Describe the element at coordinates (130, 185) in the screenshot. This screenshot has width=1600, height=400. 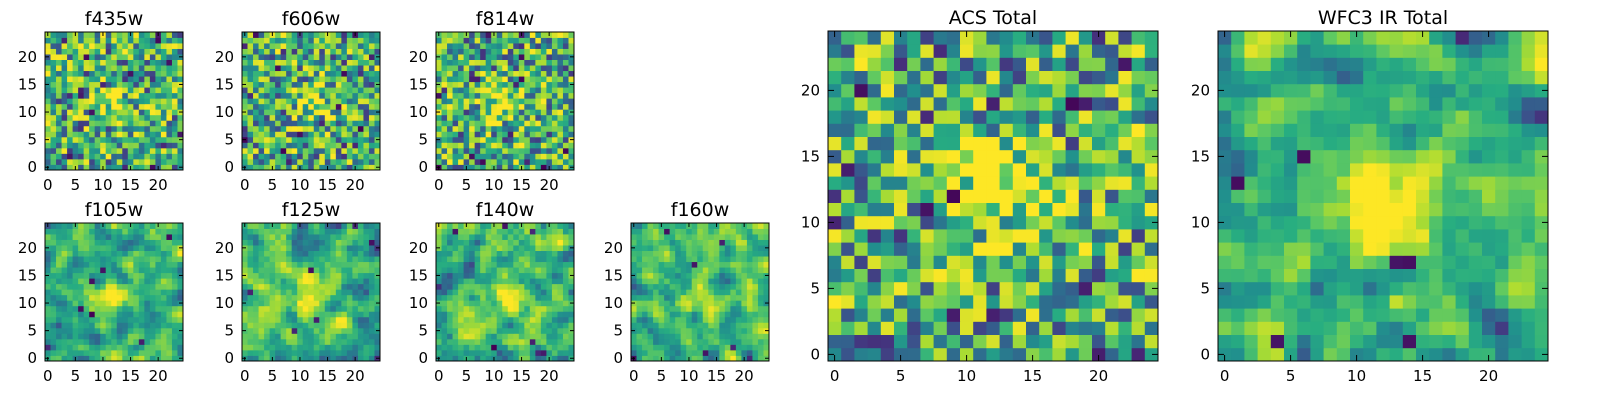
I see `x-tick-label: 15` at that location.